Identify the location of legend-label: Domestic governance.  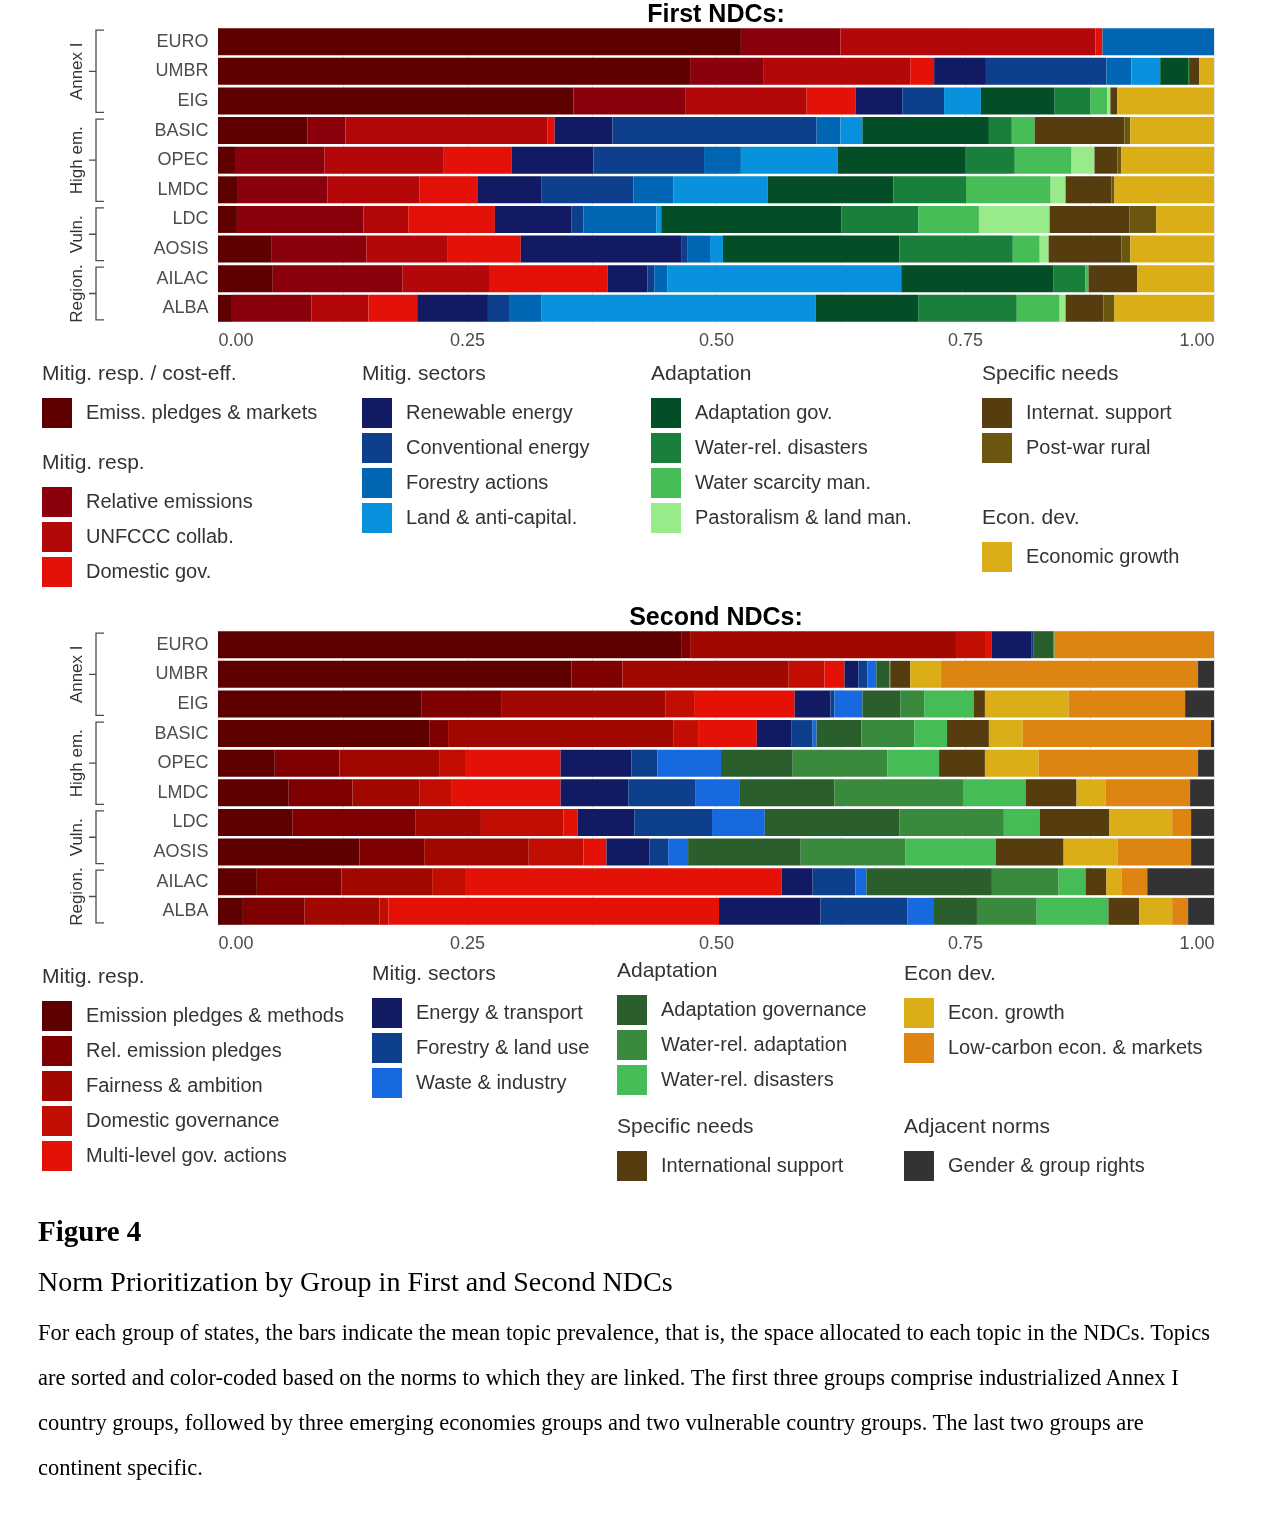
(183, 1120).